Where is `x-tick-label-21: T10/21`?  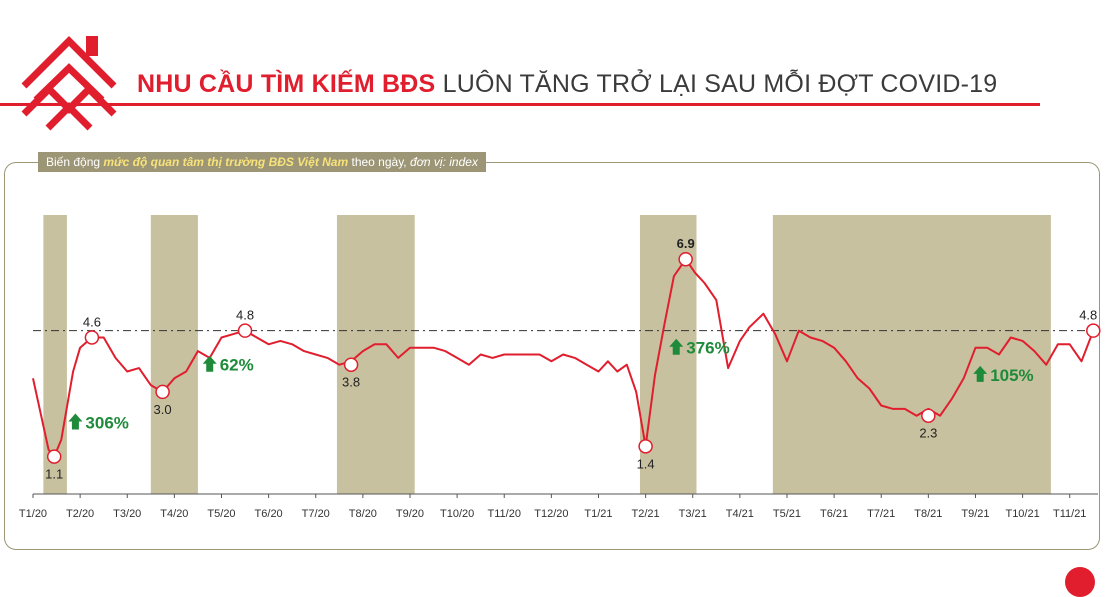 x-tick-label-21: T10/21 is located at coordinates (1022, 514).